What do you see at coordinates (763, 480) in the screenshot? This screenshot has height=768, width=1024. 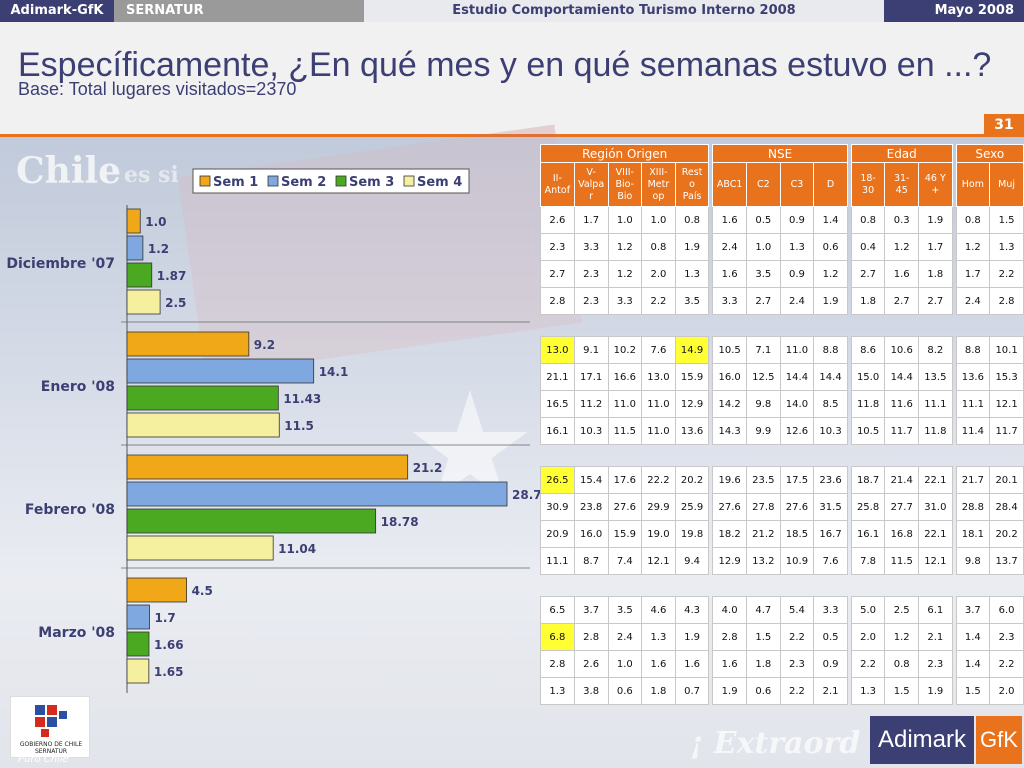 I see `table-cell: 23.5` at bounding box center [763, 480].